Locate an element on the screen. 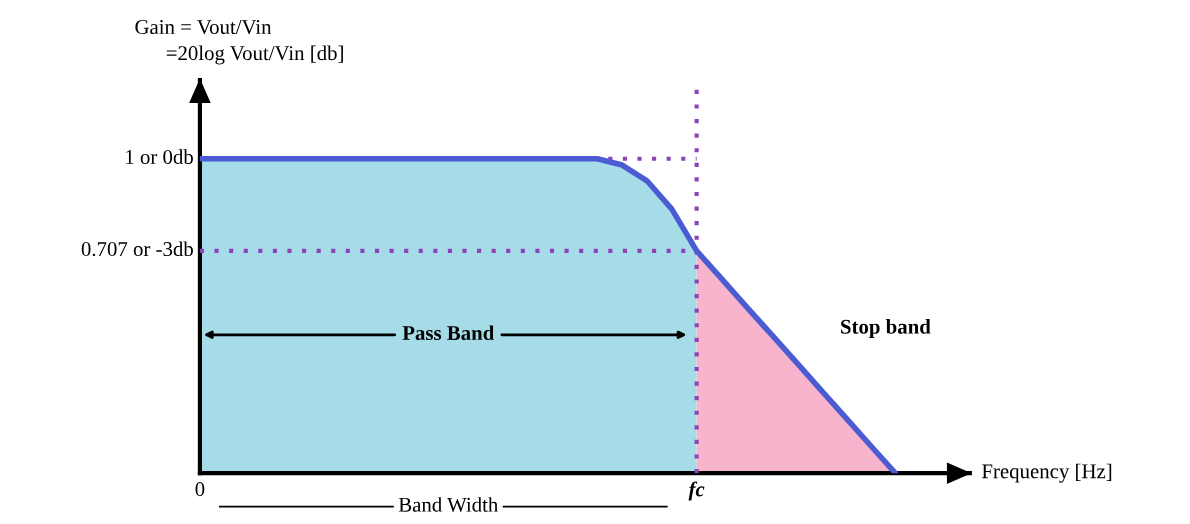 The width and height of the screenshot is (1190, 524). ref-line-label: 0.707 or -3db is located at coordinates (137, 249).